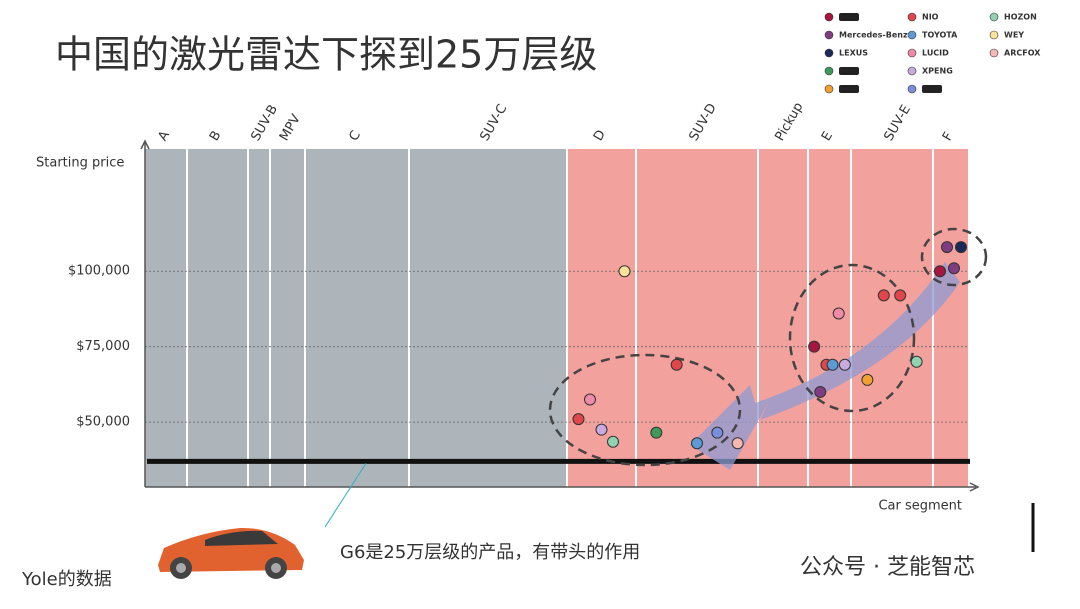 Image resolution: width=1080 pixels, height=609 pixels. I want to click on y-axis-arrow, so click(145, 144).